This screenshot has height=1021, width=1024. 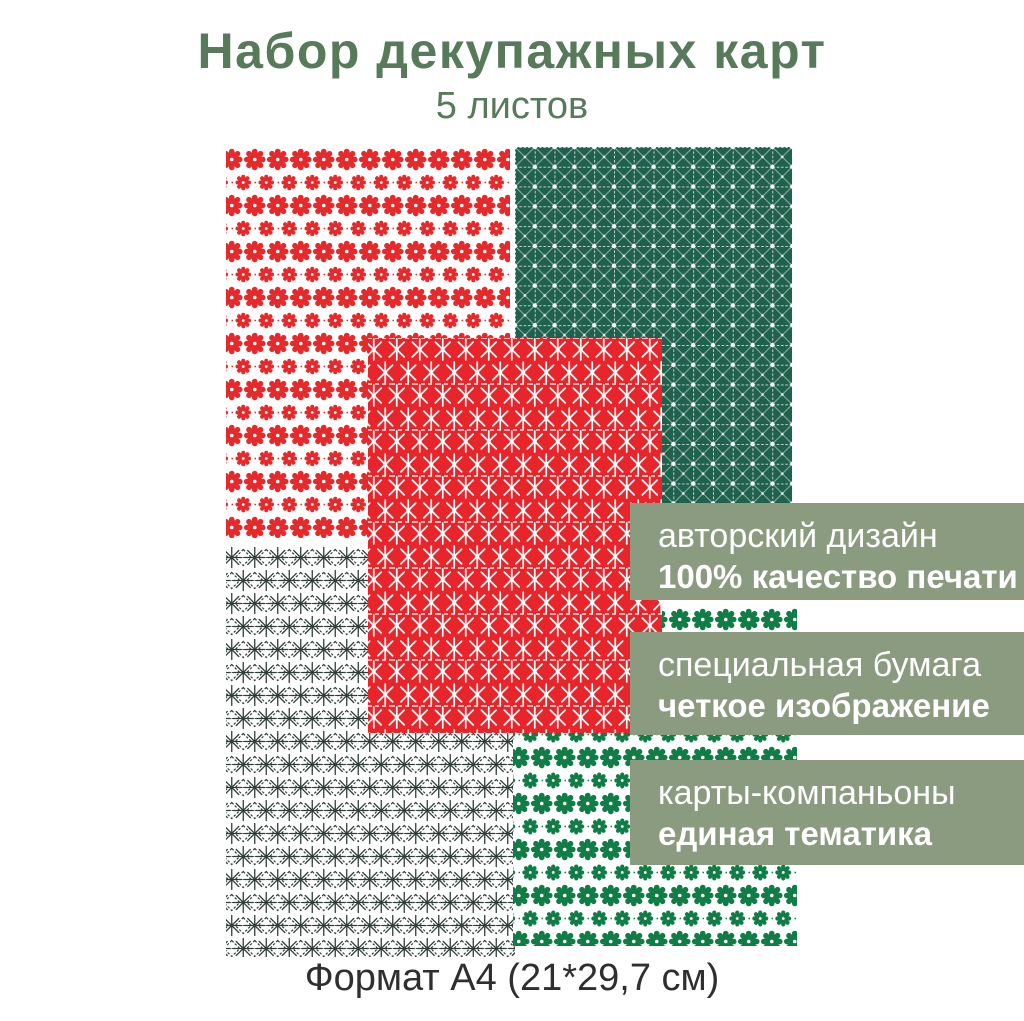 I want to click on feature-line-bold: четкое изображение, so click(x=824, y=705).